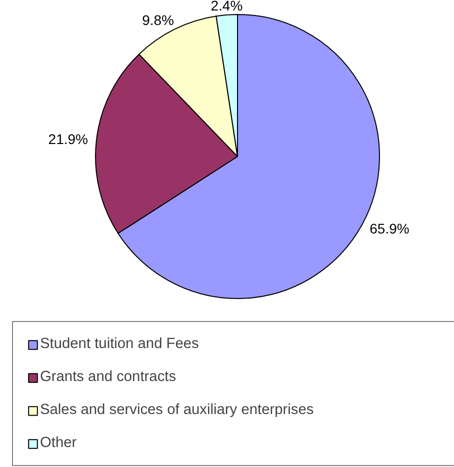 Image resolution: width=454 pixels, height=467 pixels. What do you see at coordinates (109, 377) in the screenshot?
I see `legend-label: Grants and contracts` at bounding box center [109, 377].